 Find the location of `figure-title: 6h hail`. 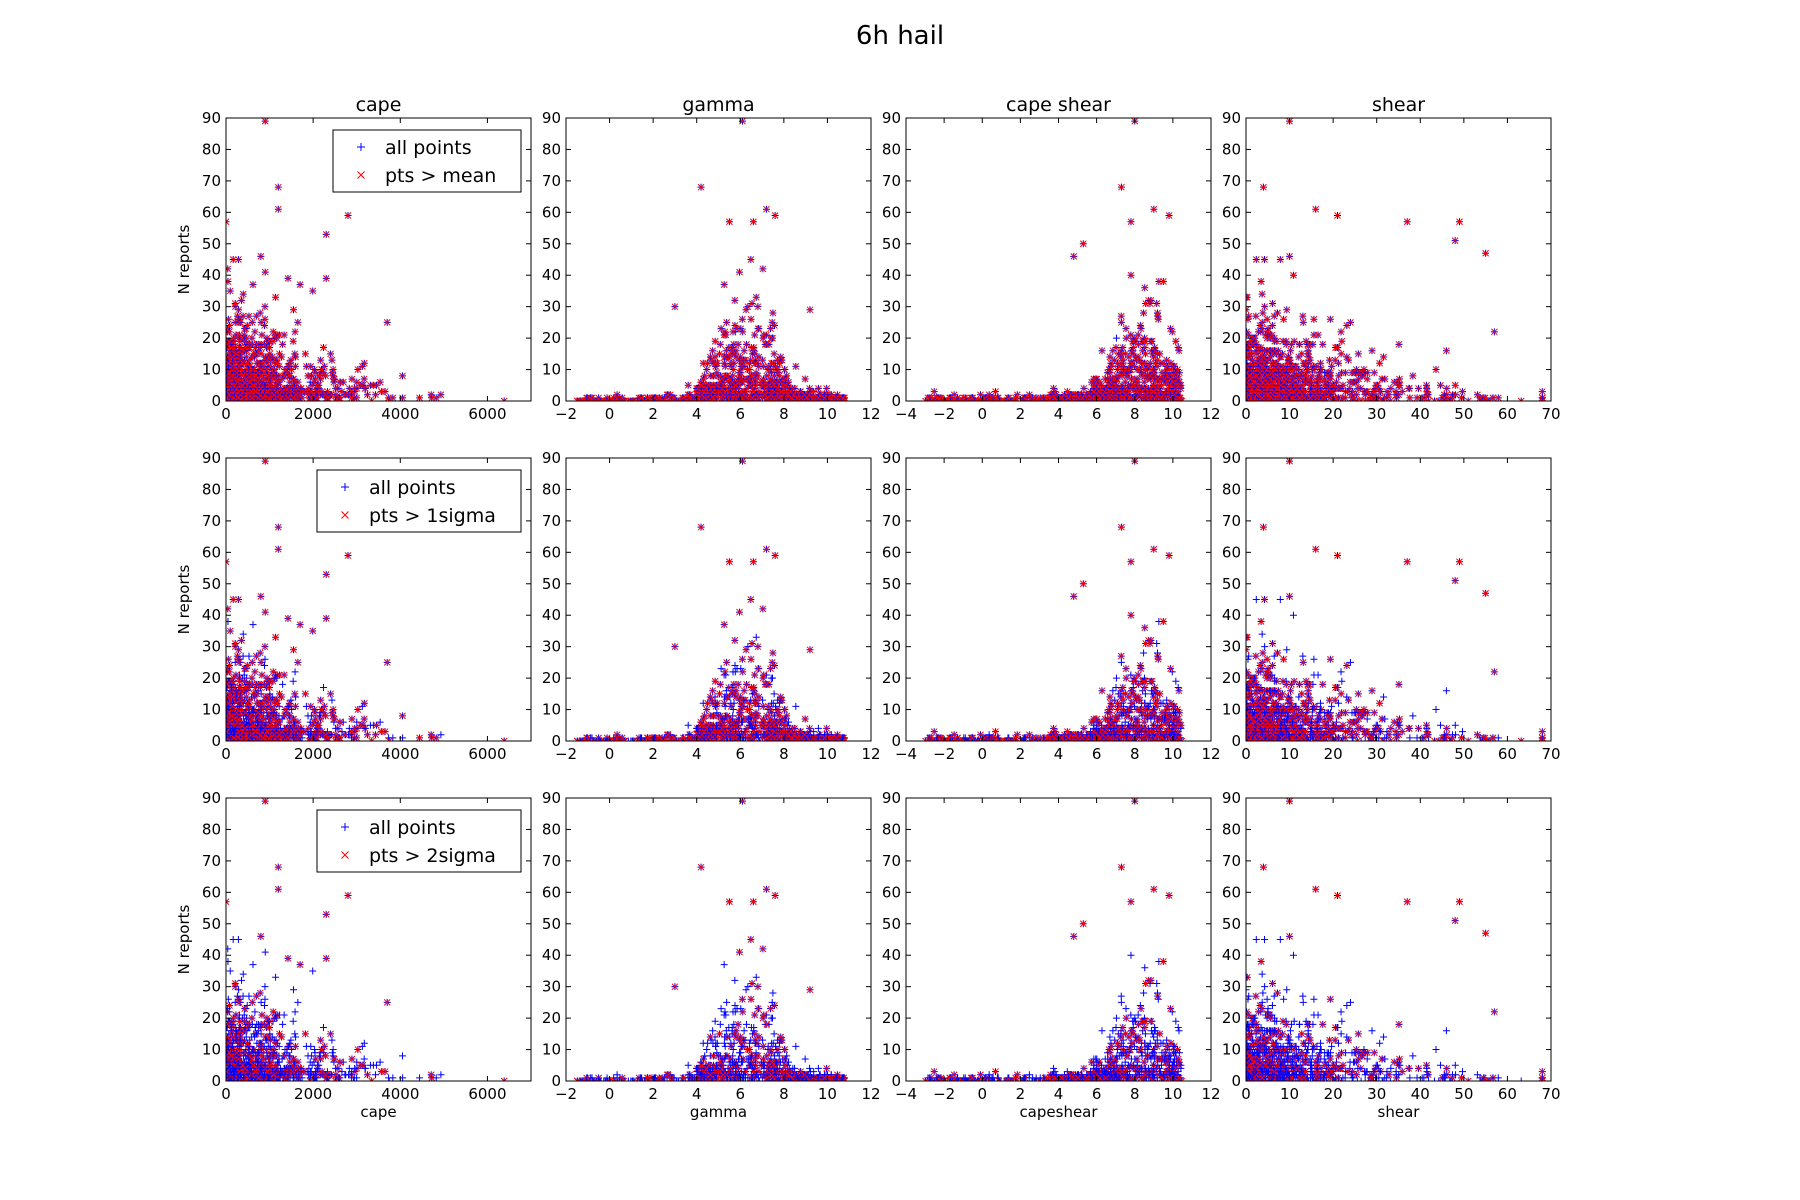

figure-title: 6h hail is located at coordinates (900, 36).